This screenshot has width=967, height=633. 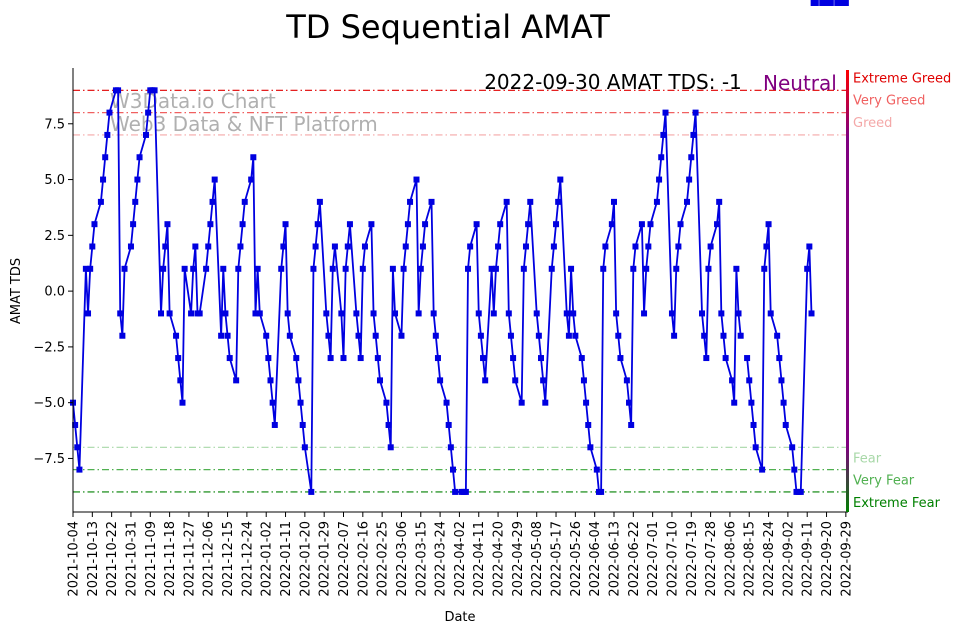 I want to click on x-tick-label-31: 2022-07-10, so click(x=672, y=559).